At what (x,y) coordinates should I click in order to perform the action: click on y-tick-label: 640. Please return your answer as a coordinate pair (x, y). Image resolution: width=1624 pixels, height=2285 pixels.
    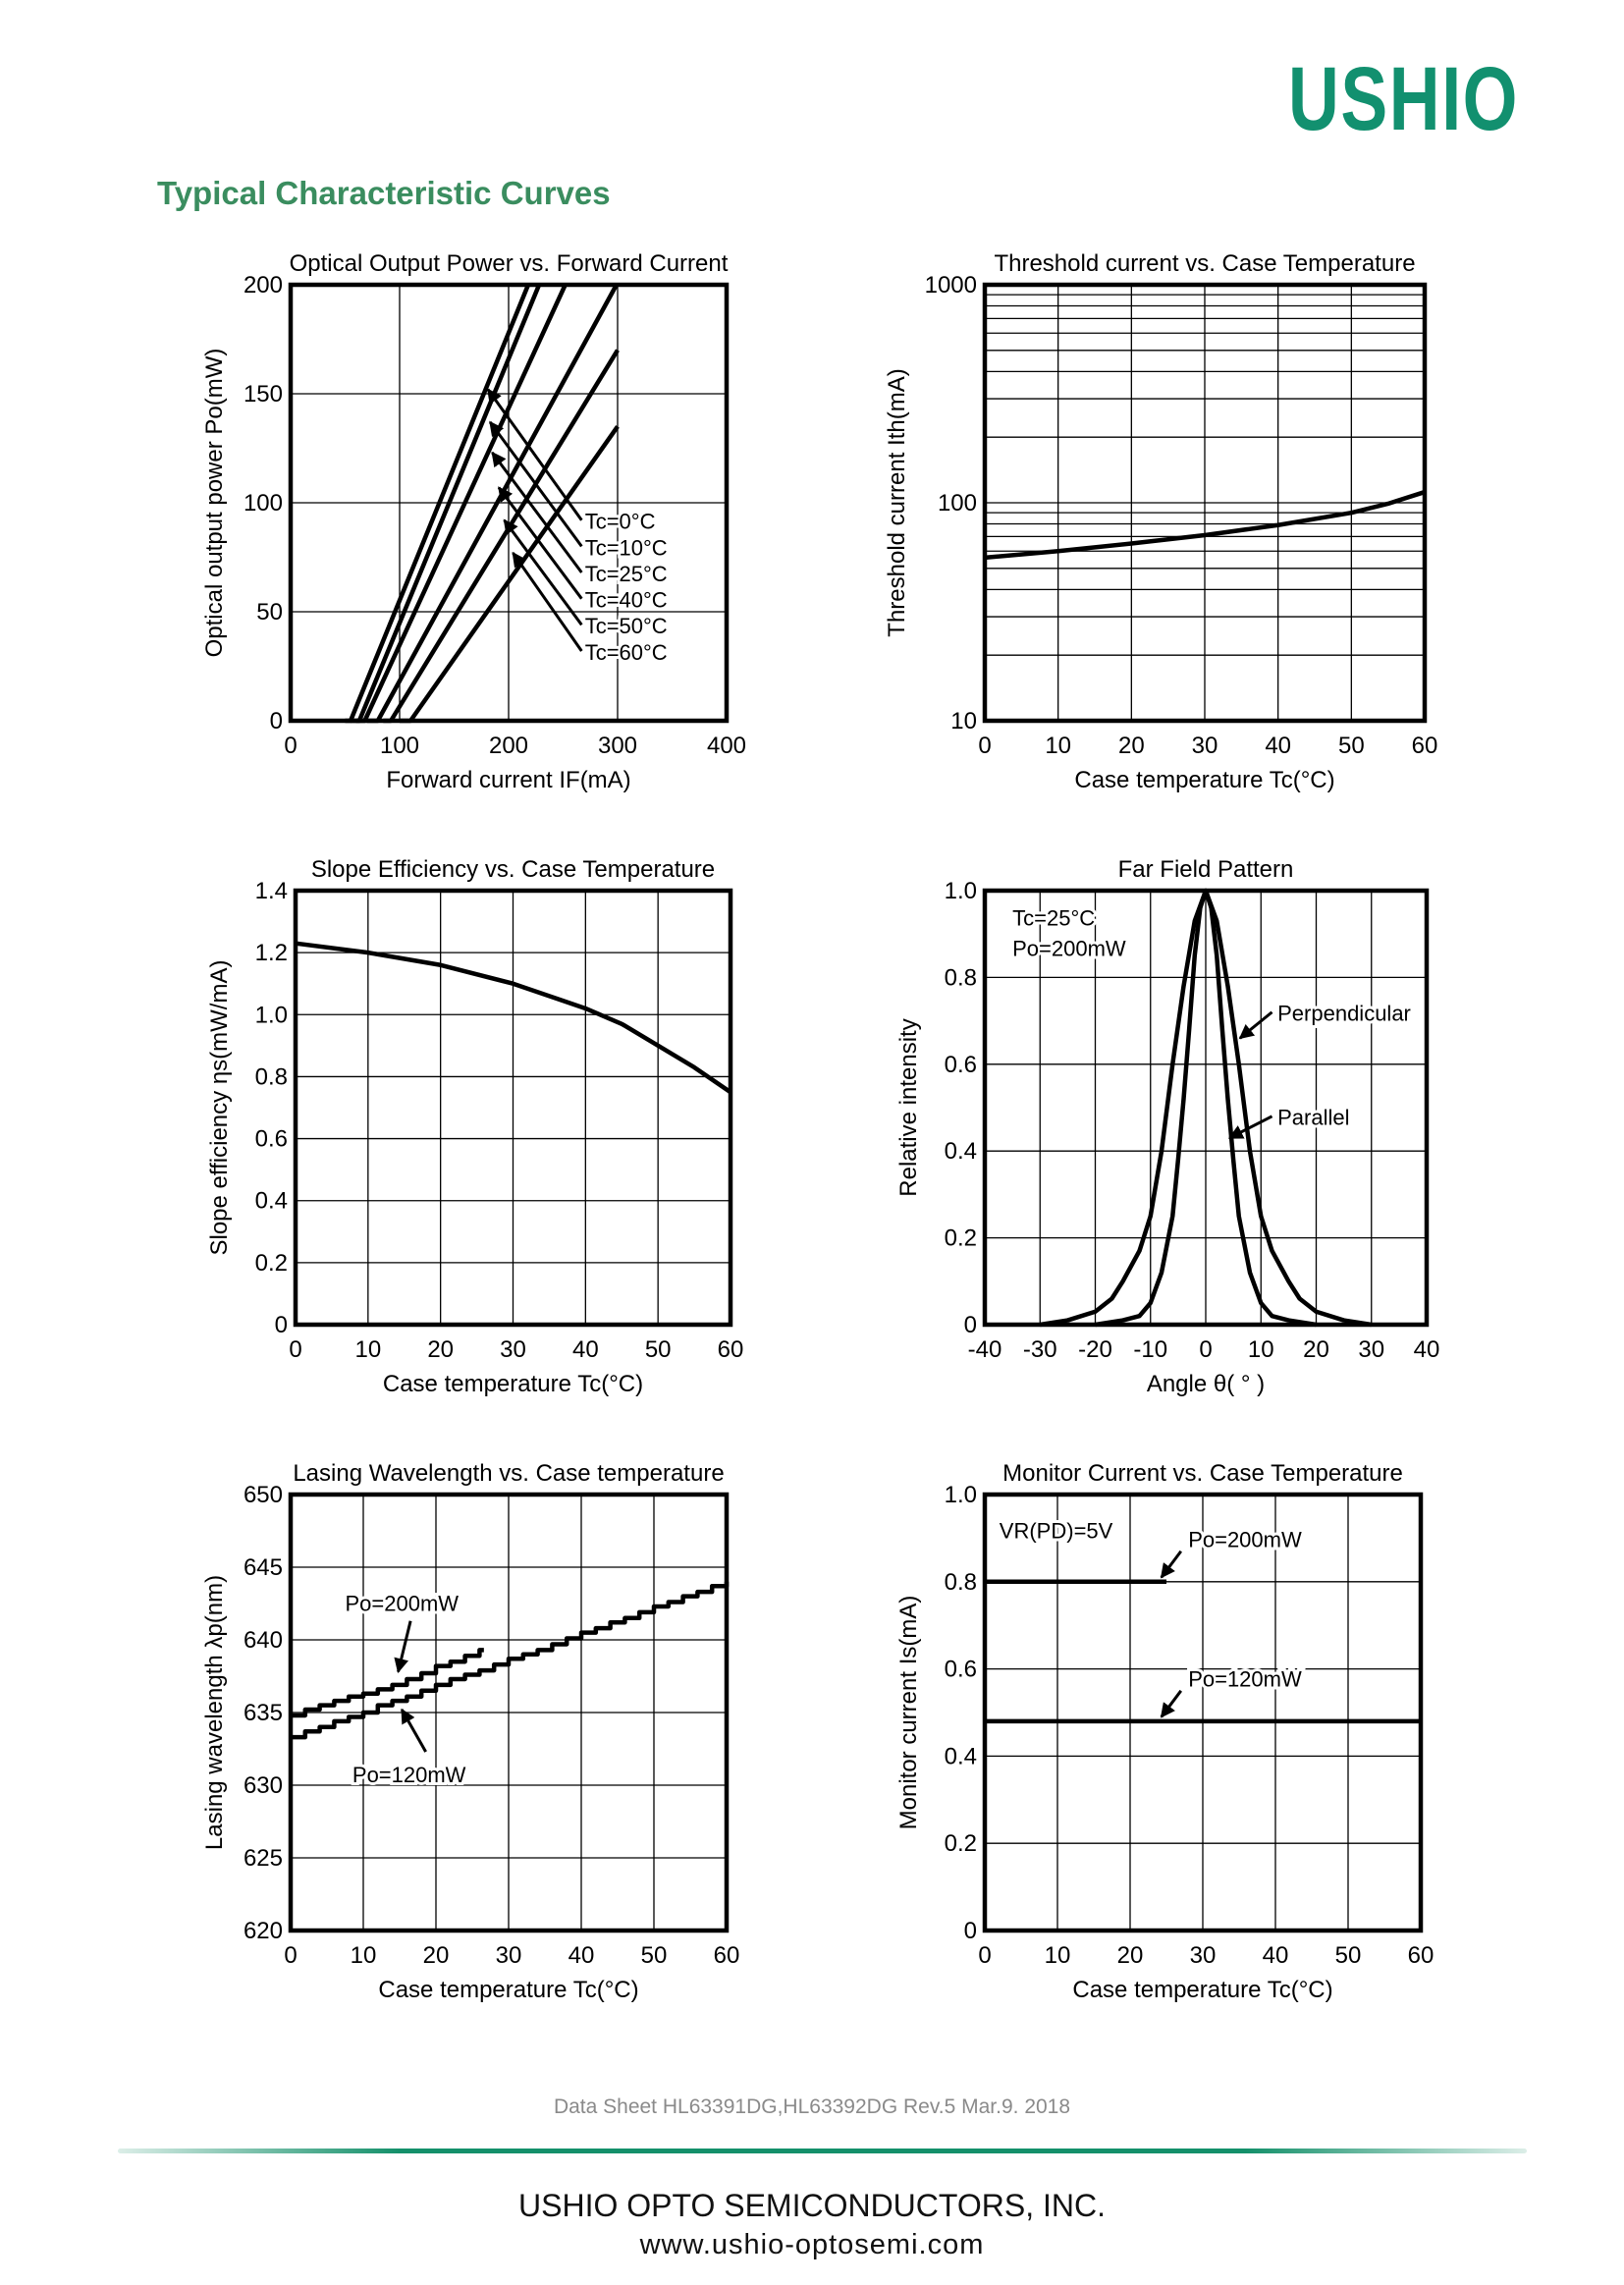
    Looking at the image, I should click on (263, 1640).